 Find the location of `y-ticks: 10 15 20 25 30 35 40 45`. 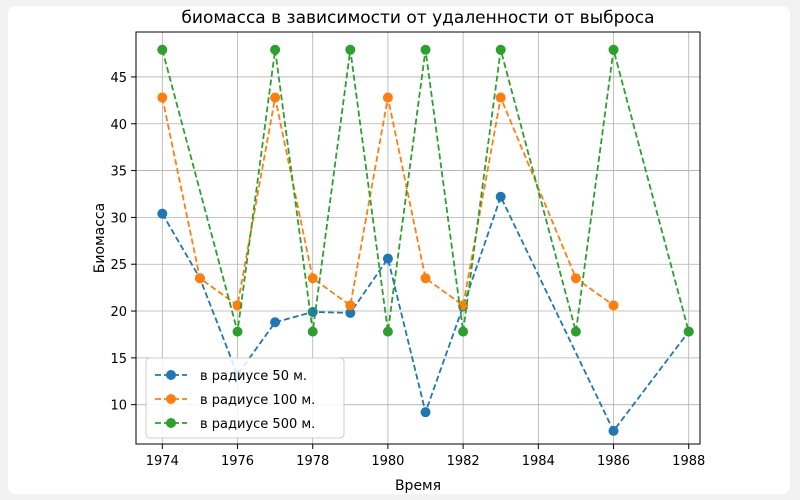

y-ticks: 10 15 20 25 30 35 40 45 is located at coordinates (123, 242).